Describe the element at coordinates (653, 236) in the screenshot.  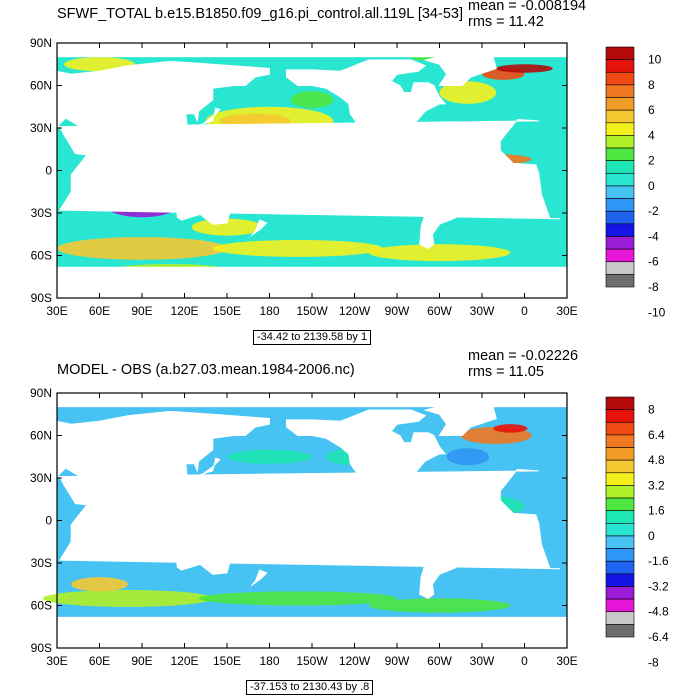
I see `colorbar-label: -4` at that location.